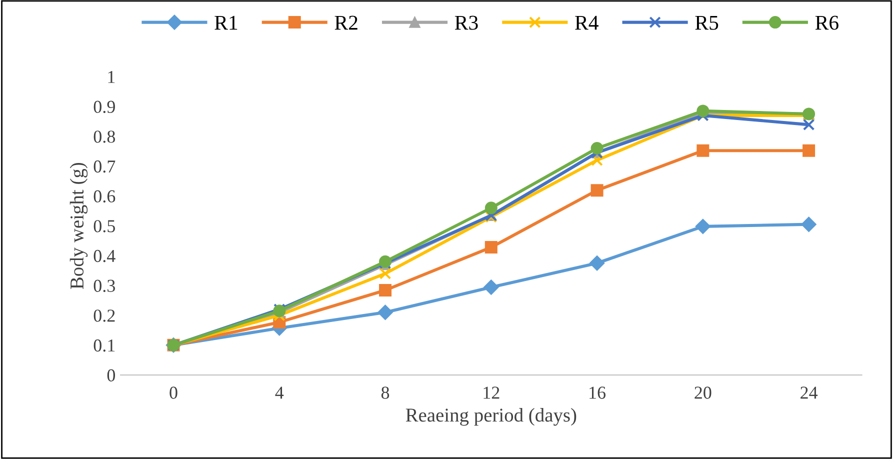 The height and width of the screenshot is (459, 893). Describe the element at coordinates (105, 256) in the screenshot. I see `y-tick-label: 0.4` at that location.